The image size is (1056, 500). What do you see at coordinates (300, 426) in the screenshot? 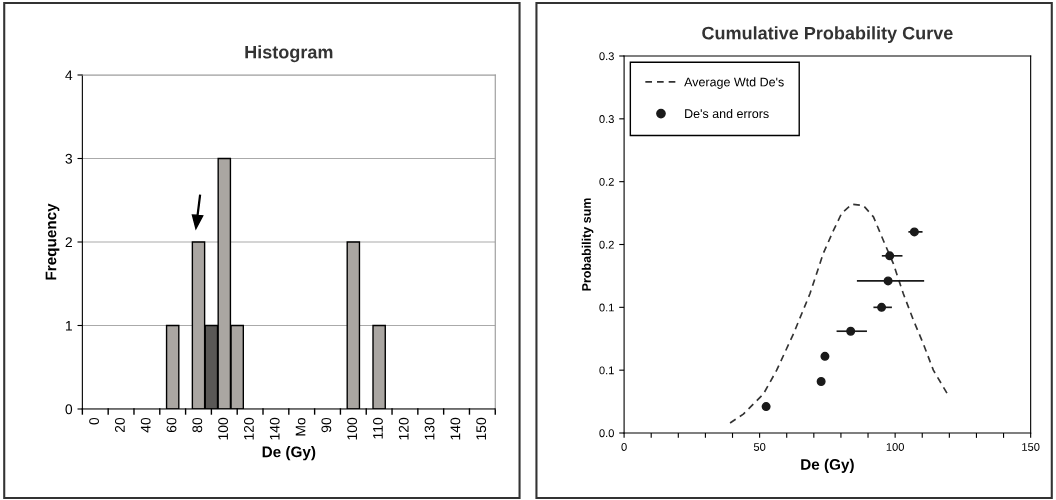
I see `x-tick-label: Mo` at bounding box center [300, 426].